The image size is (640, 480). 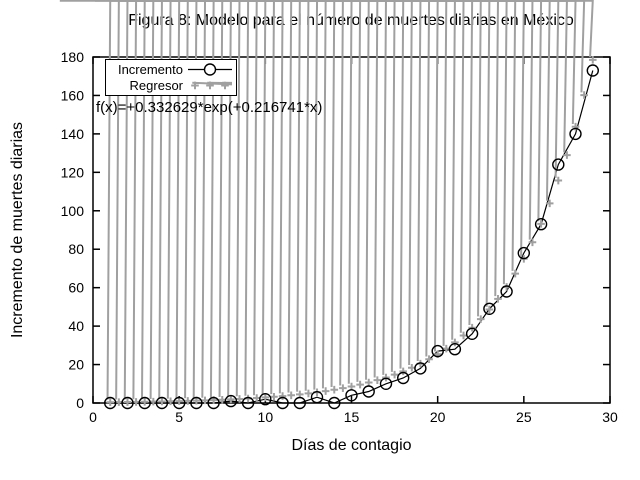 What do you see at coordinates (73, 230) in the screenshot?
I see `y-axis-tick-labels: 0 20 40 60 80 100 120 140 160 180` at bounding box center [73, 230].